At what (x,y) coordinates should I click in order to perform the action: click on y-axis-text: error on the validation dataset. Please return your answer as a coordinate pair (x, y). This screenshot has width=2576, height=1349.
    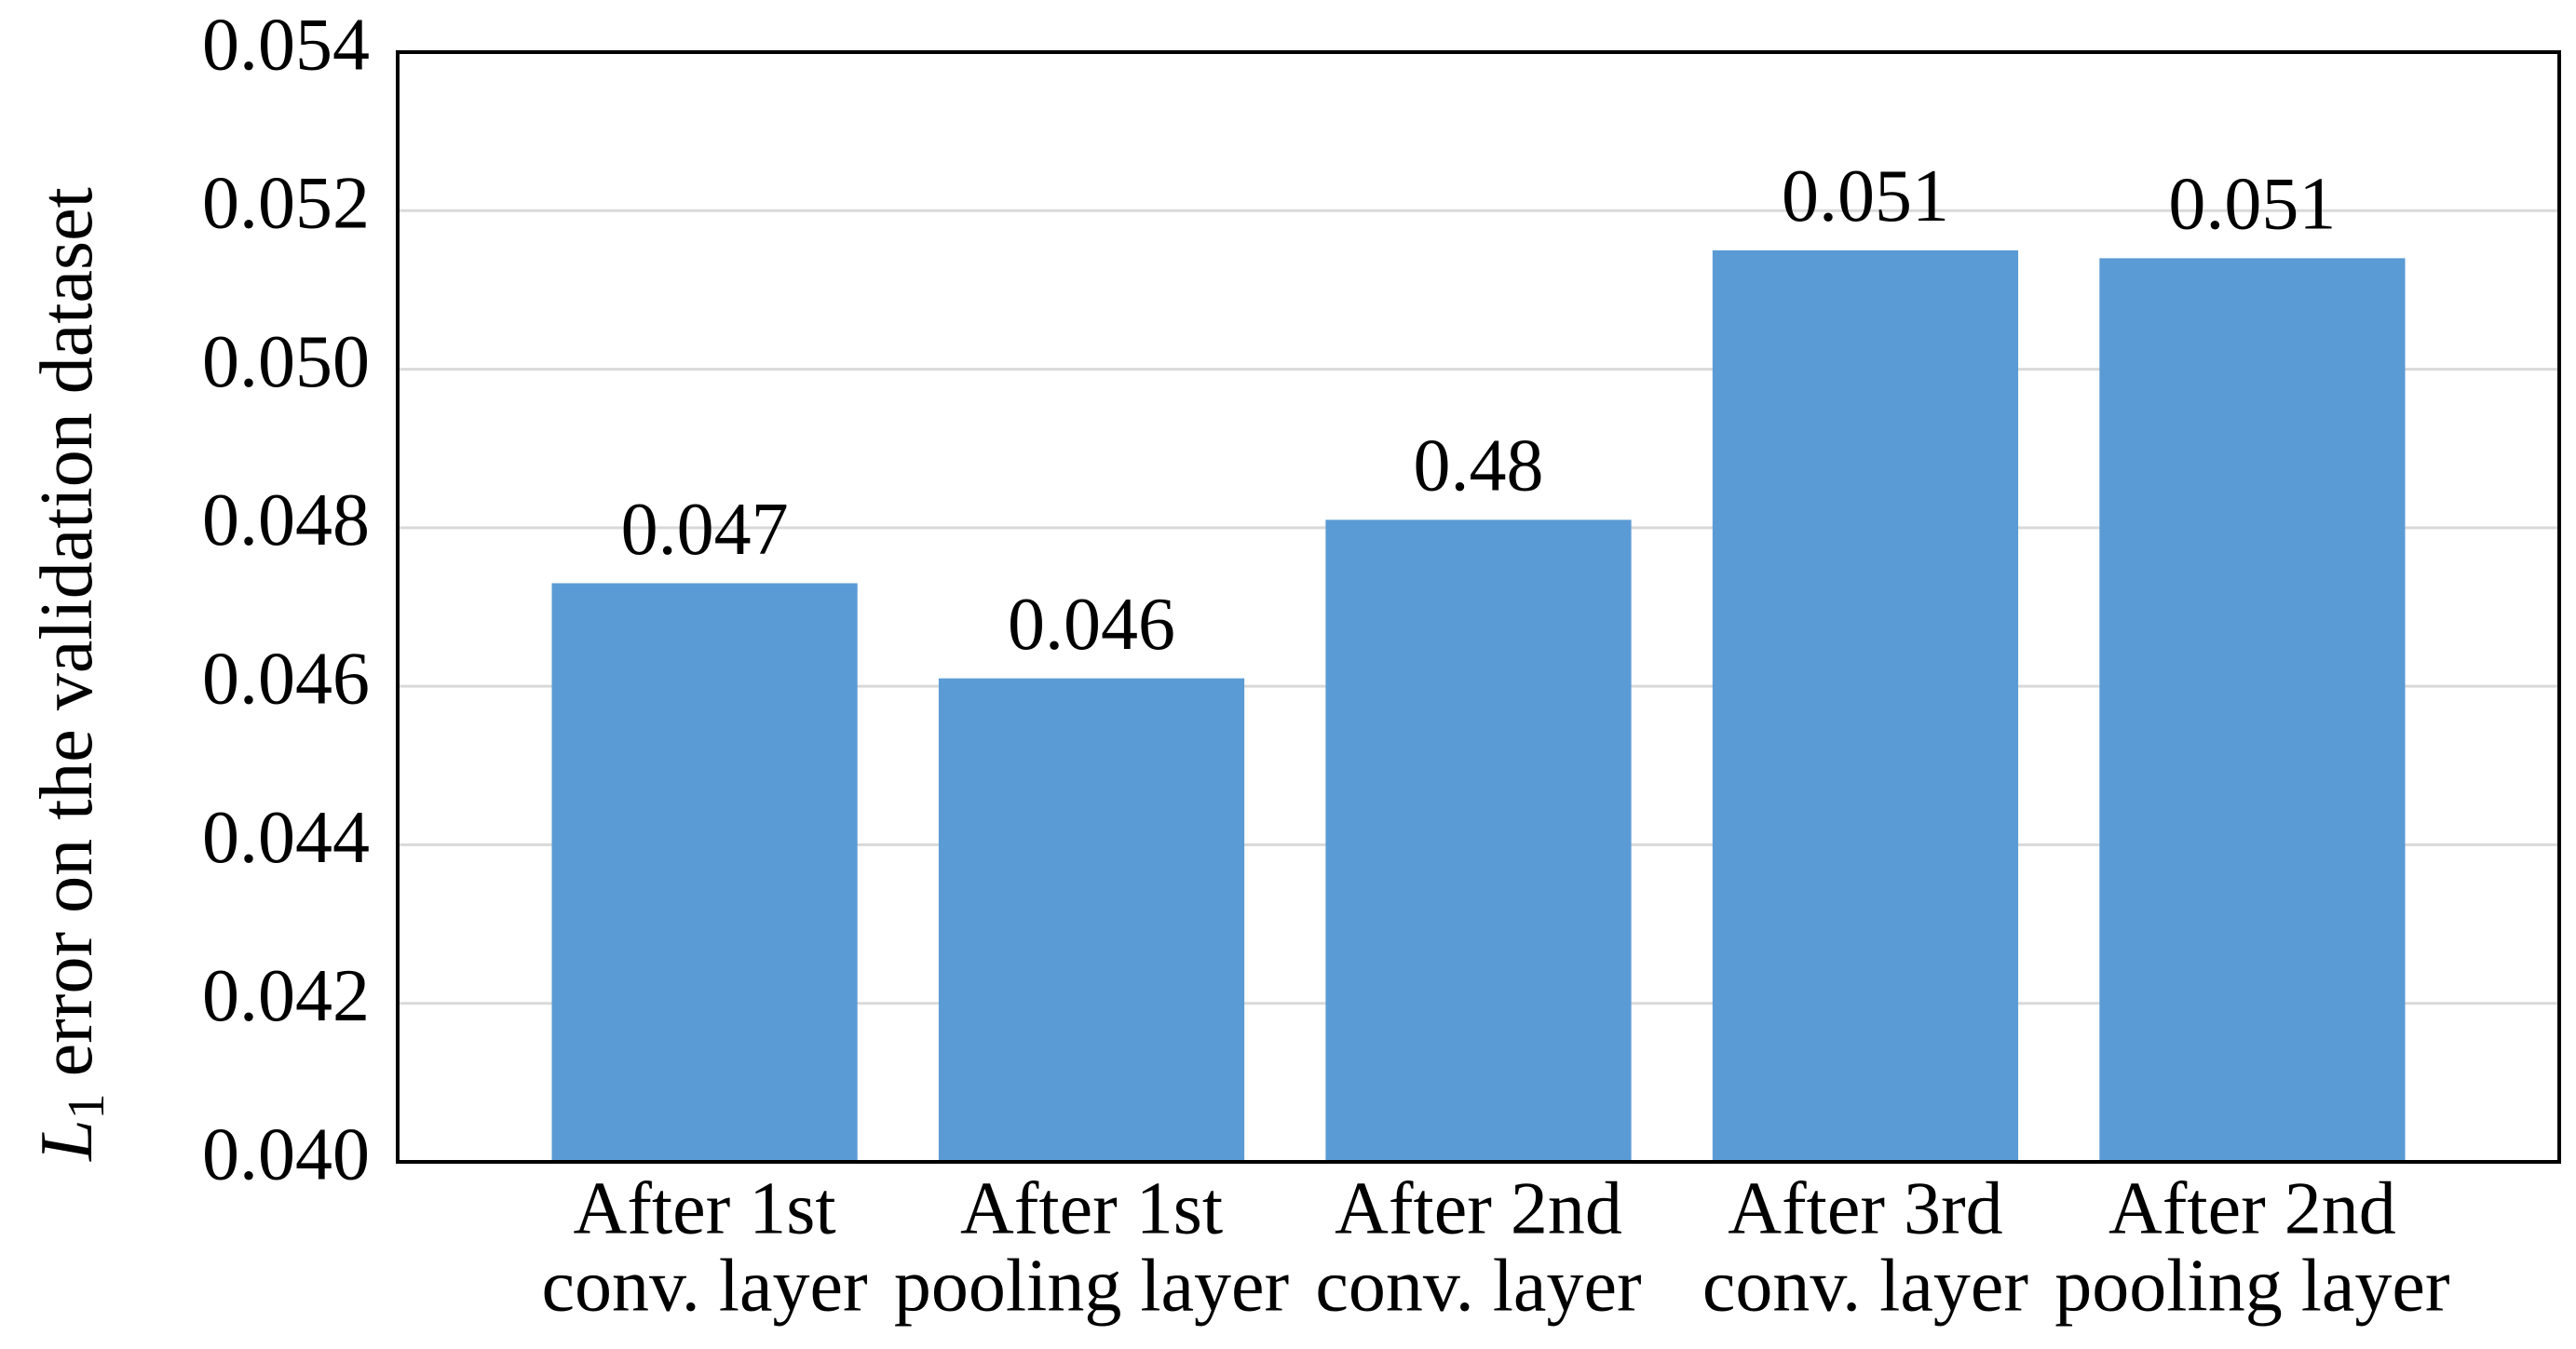
    Looking at the image, I should click on (67, 631).